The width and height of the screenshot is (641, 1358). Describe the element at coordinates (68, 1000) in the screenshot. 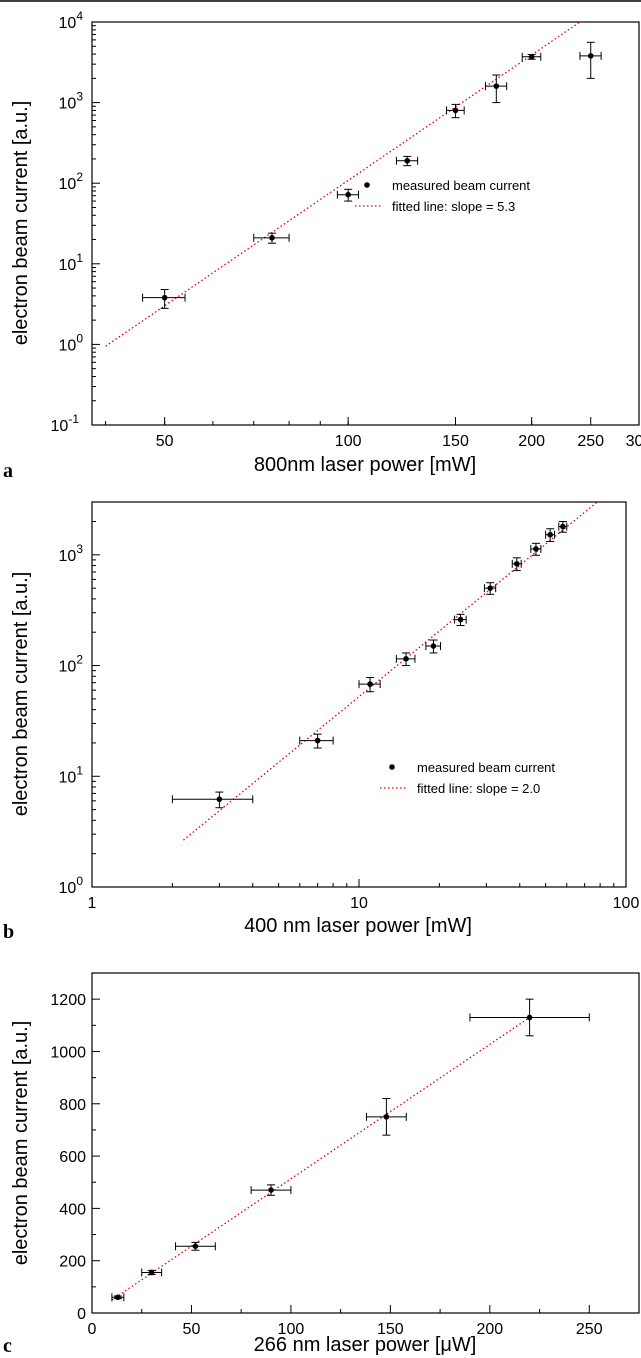

I see `y-tick-label: 1200` at that location.